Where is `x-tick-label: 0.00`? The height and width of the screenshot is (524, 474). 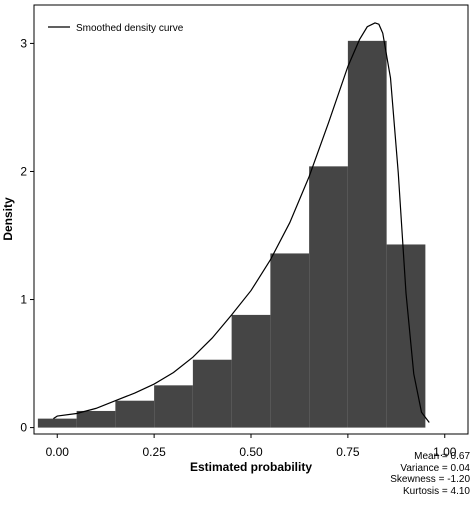 x-tick-label: 0.00 is located at coordinates (58, 452).